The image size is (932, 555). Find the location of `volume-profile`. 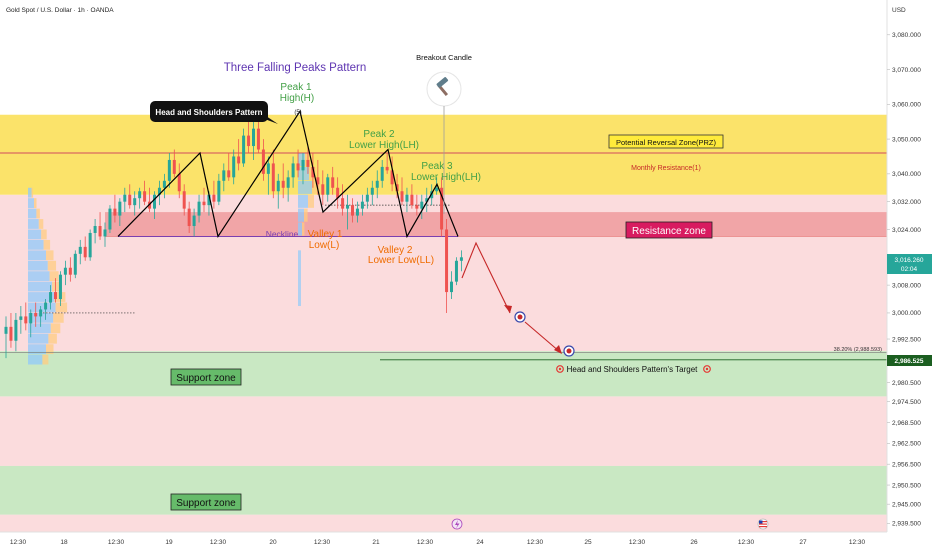

volume-profile is located at coordinates (174, 258).